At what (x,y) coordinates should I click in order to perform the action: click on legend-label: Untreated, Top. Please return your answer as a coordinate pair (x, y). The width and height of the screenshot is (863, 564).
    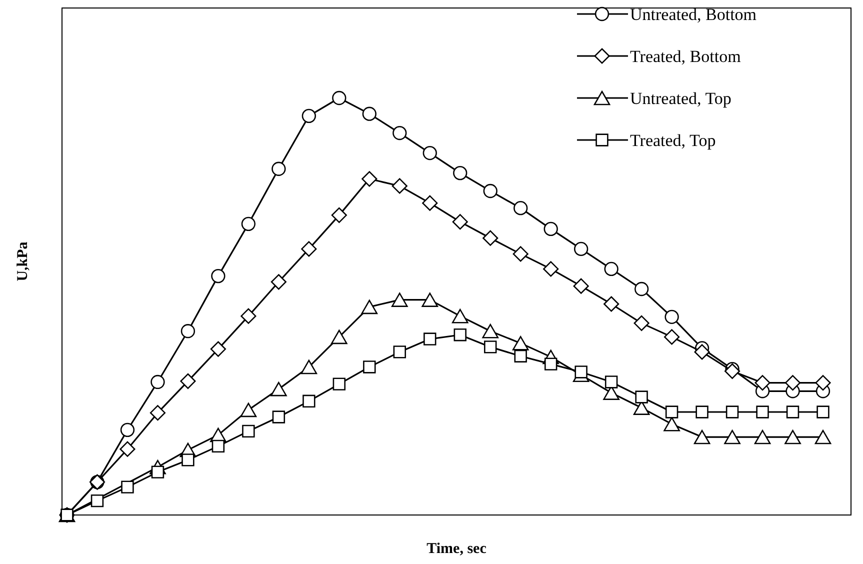
    Looking at the image, I should click on (681, 98).